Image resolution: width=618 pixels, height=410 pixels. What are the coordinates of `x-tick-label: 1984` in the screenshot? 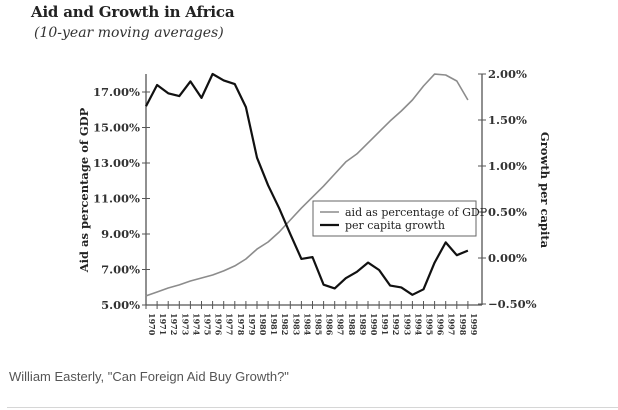 It's located at (307, 324).